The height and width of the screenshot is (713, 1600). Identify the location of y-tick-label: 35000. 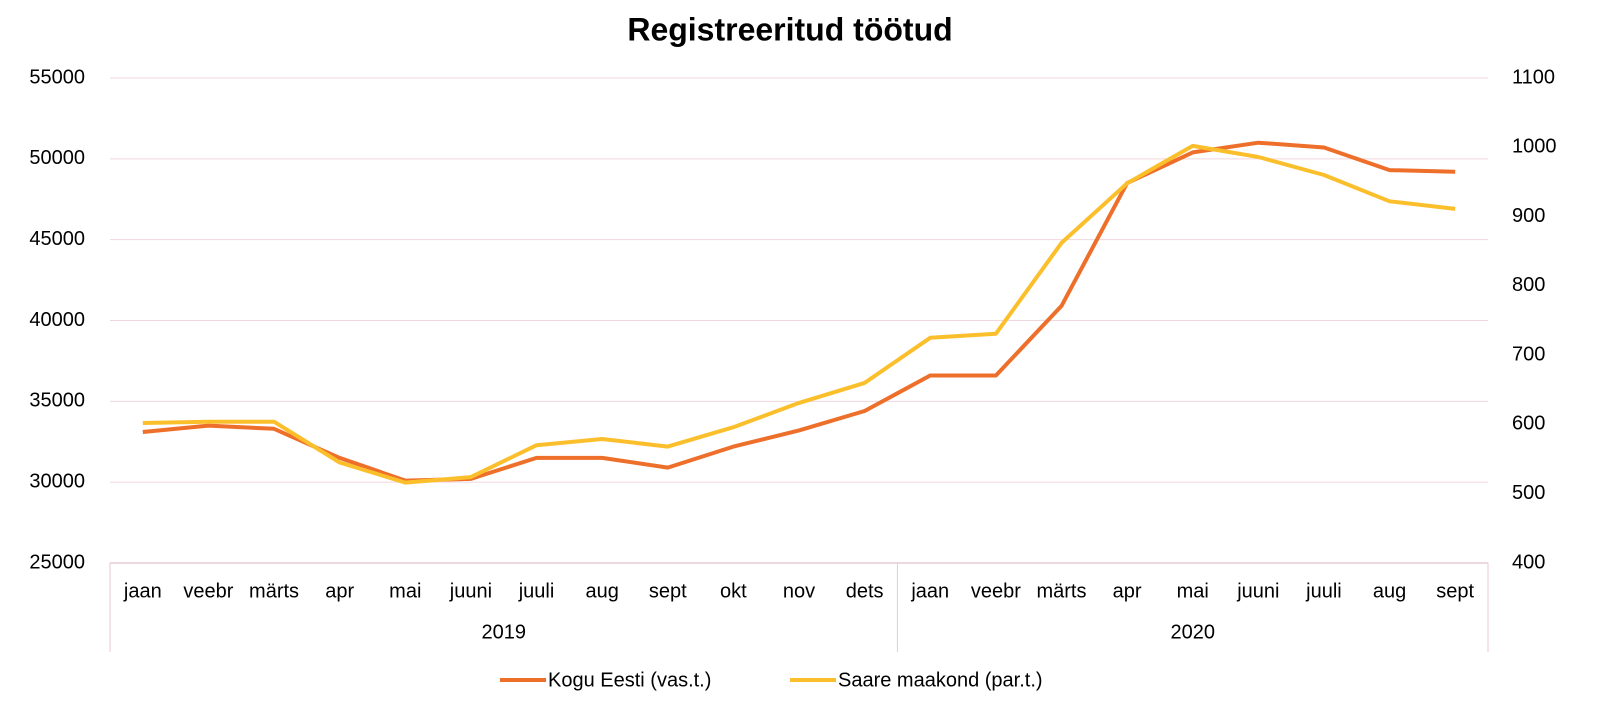
(57, 401).